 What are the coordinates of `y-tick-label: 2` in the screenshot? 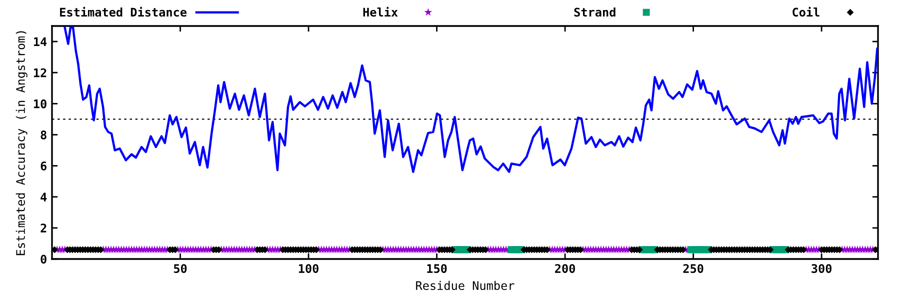 It's located at (43, 228).